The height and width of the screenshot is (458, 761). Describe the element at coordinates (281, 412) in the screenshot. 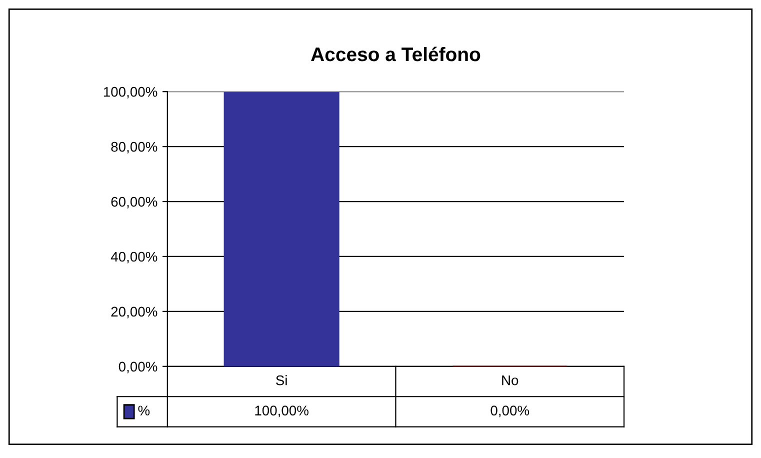

I see `data-label: 100,00%` at that location.